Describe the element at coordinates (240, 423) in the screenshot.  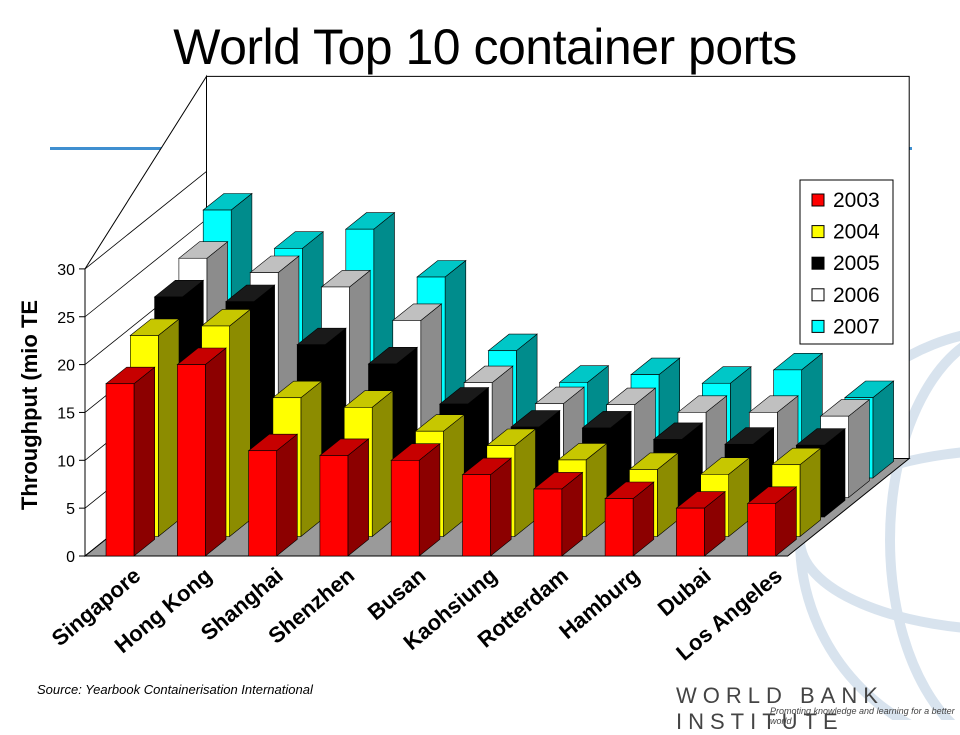
I see `bar-2004-hong-kong-side` at that location.